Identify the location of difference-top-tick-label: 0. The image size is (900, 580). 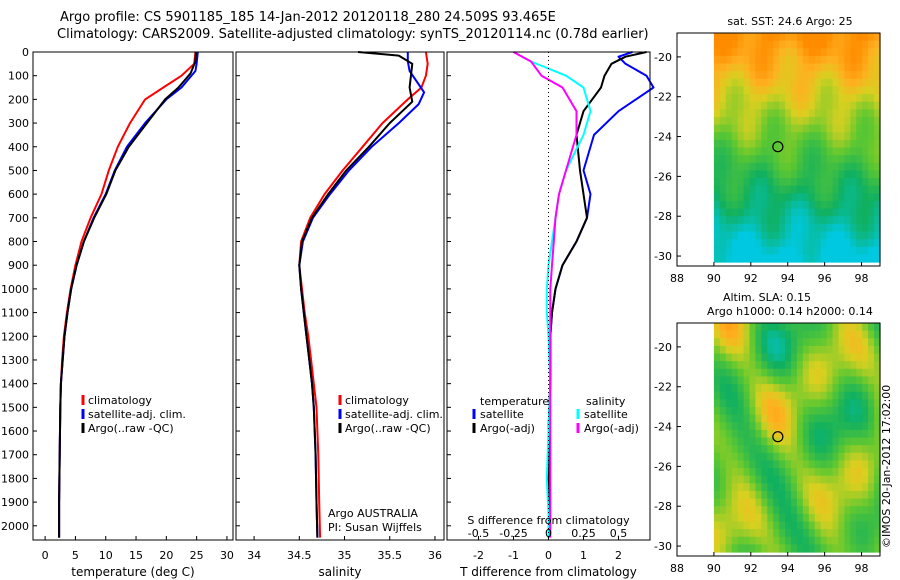
(548, 533).